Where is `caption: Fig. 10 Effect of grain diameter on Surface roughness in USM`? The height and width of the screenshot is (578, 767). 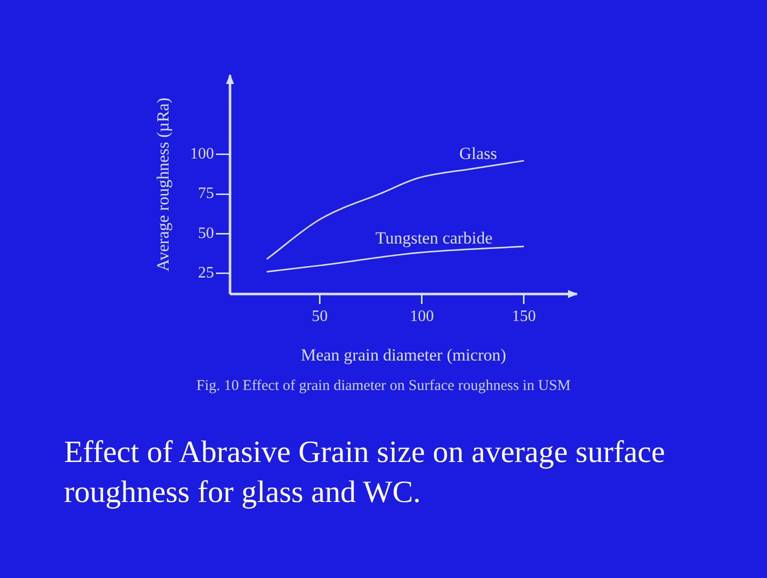
caption: Fig. 10 Effect of grain diameter on Surface roughness in USM is located at coordinates (383, 386).